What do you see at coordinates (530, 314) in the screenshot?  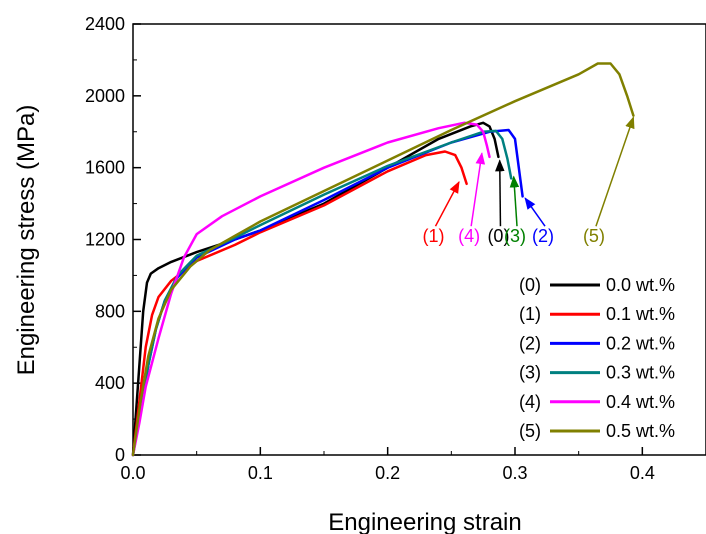 I see `legend-tag: (1)` at bounding box center [530, 314].